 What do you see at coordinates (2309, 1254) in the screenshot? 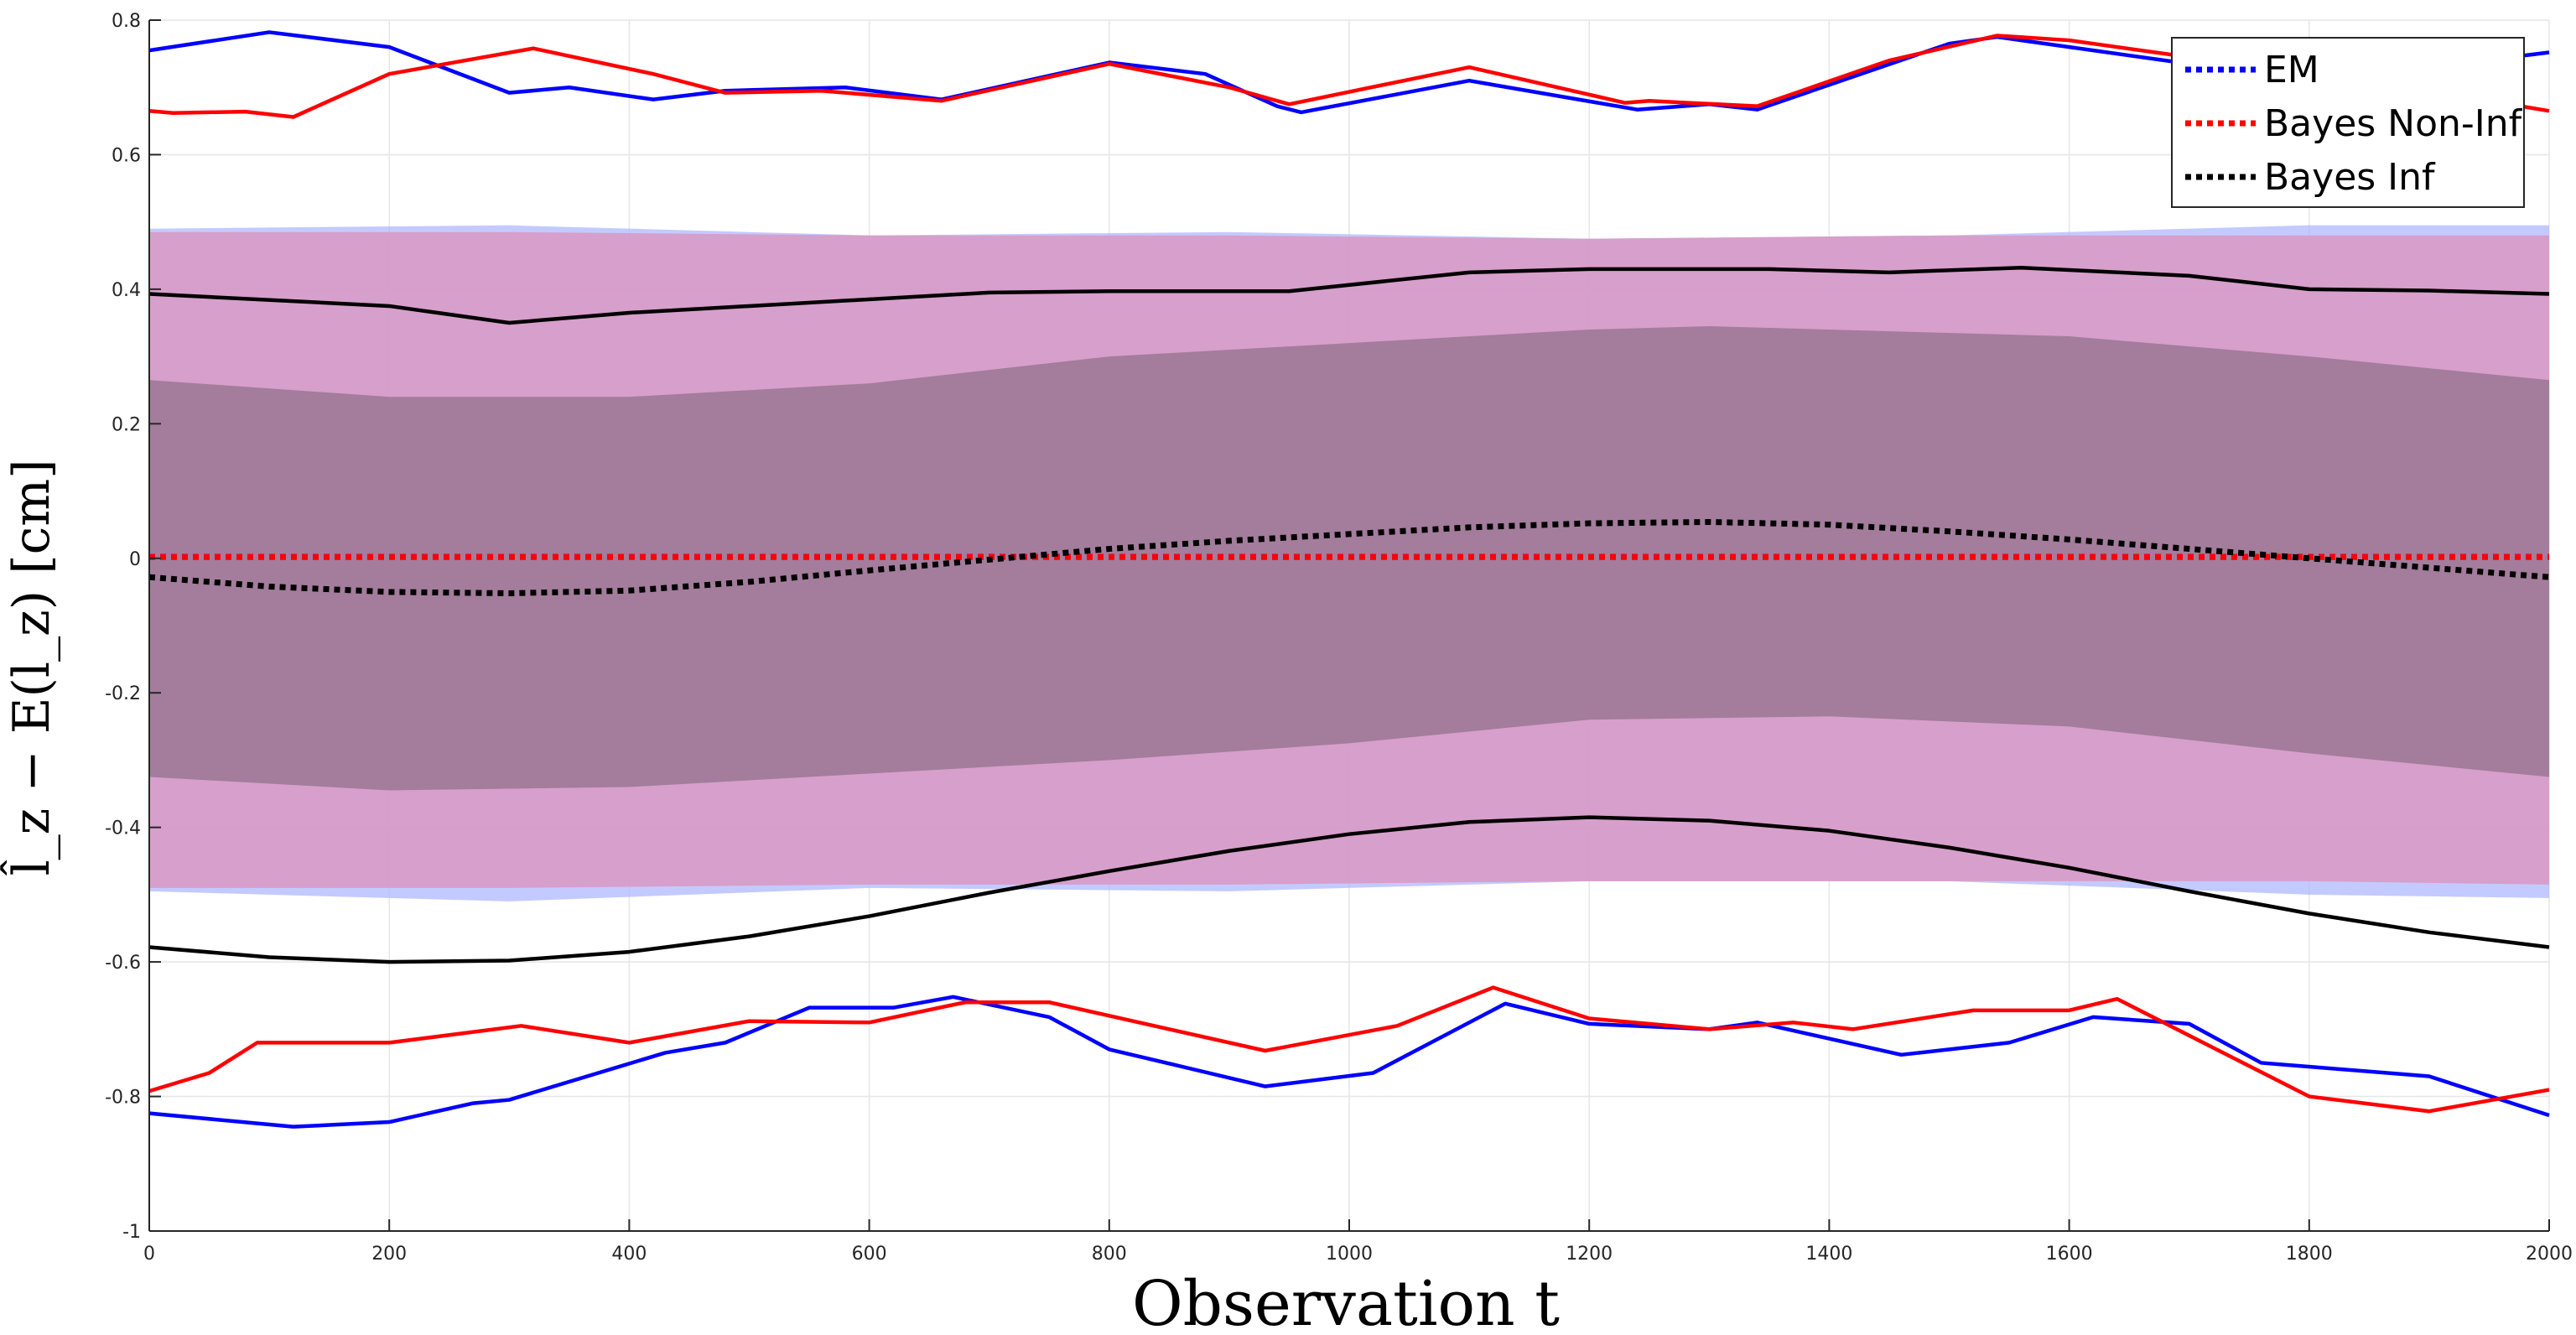
I see `x-tick-label: 1800` at bounding box center [2309, 1254].